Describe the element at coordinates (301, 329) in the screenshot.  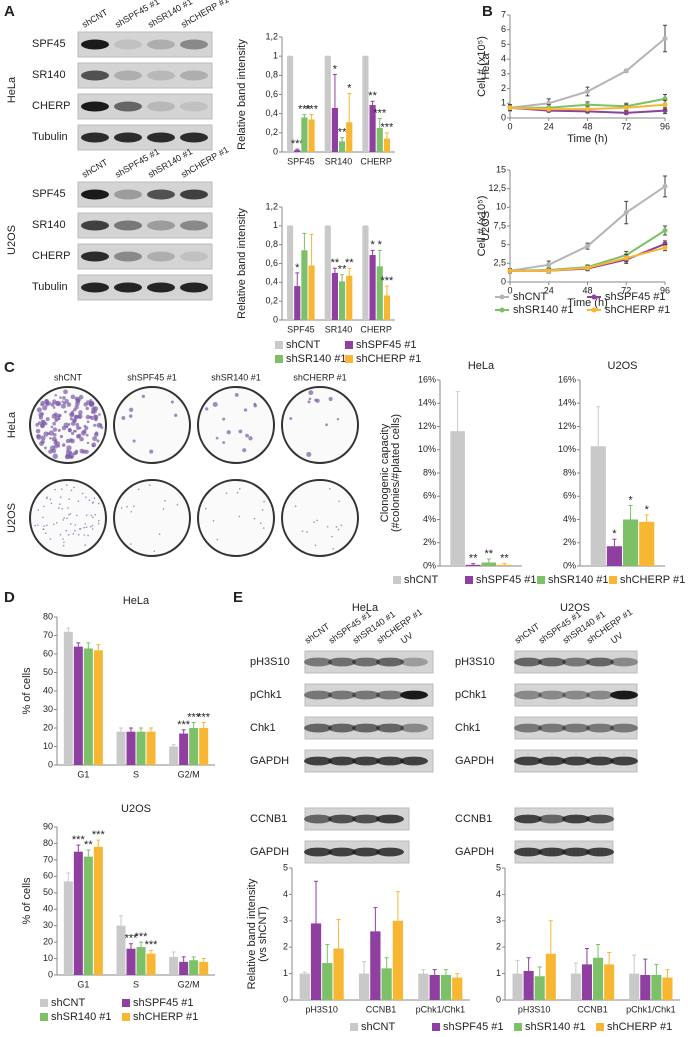
I see `x-tick-label: SPF45` at that location.